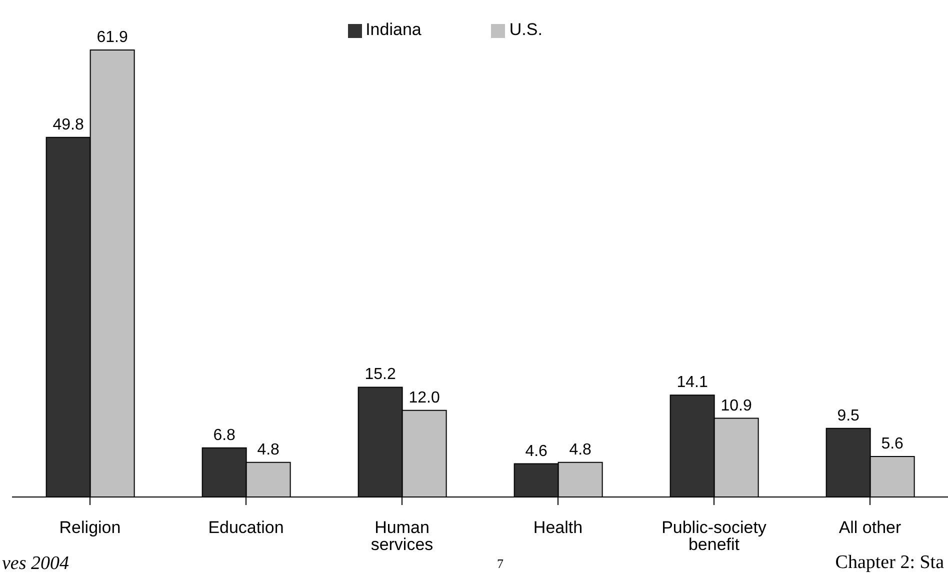 Image resolution: width=948 pixels, height=583 pixels. What do you see at coordinates (402, 536) in the screenshot?
I see `x-tick-label: Human services` at bounding box center [402, 536].